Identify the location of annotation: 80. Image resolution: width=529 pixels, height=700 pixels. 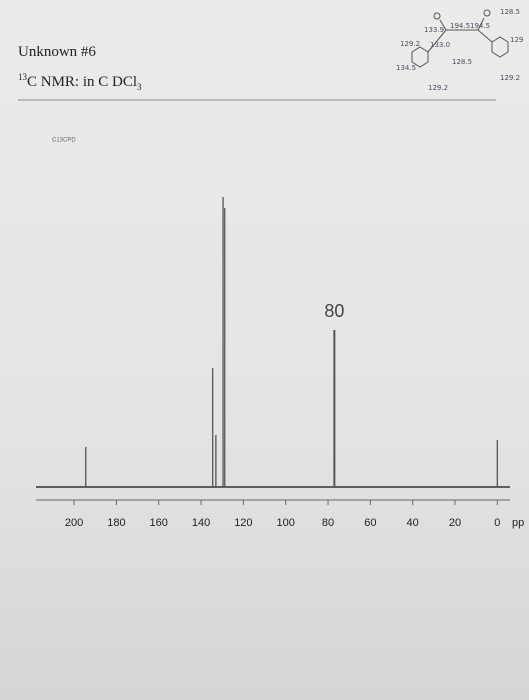
(334, 311).